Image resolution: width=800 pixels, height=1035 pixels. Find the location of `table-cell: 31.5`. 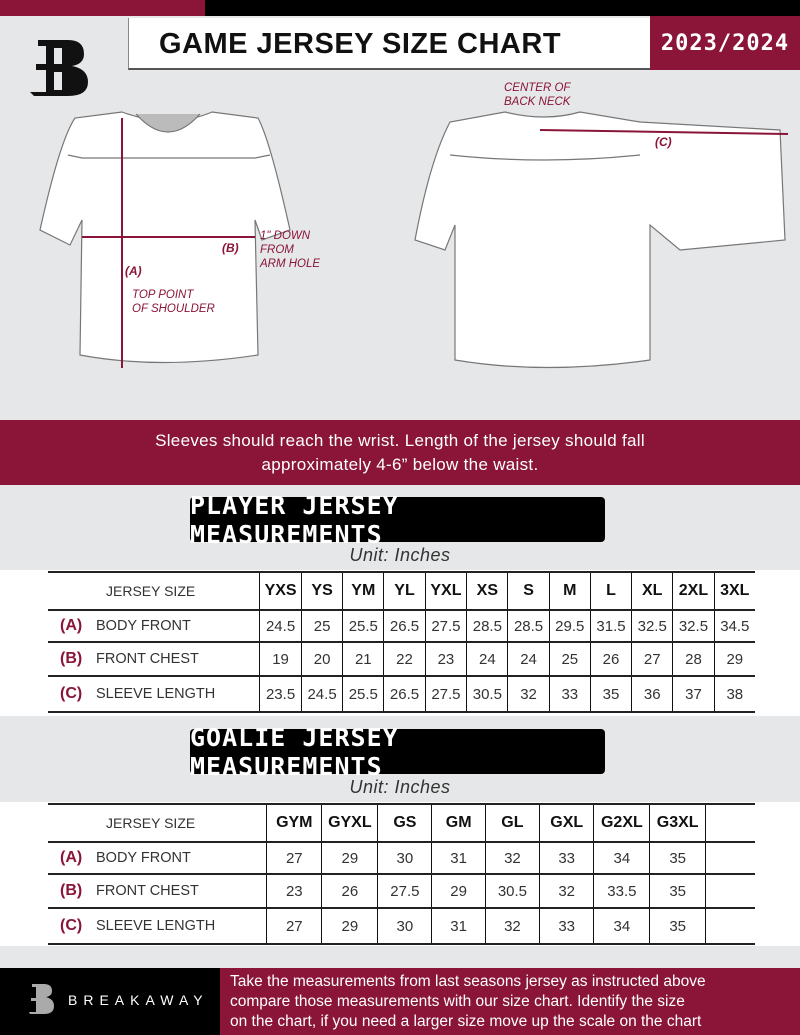

table-cell: 31.5 is located at coordinates (610, 626).